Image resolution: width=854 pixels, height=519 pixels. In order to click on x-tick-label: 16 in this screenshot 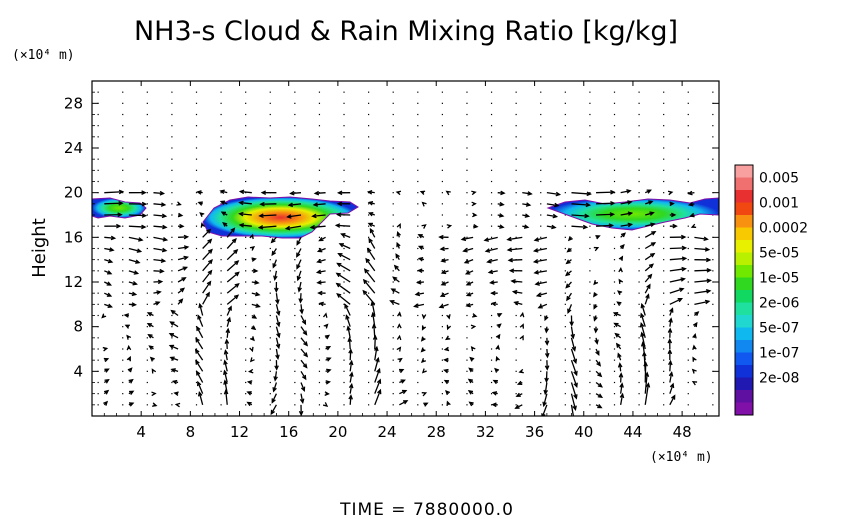, I will do `click(288, 432)`.